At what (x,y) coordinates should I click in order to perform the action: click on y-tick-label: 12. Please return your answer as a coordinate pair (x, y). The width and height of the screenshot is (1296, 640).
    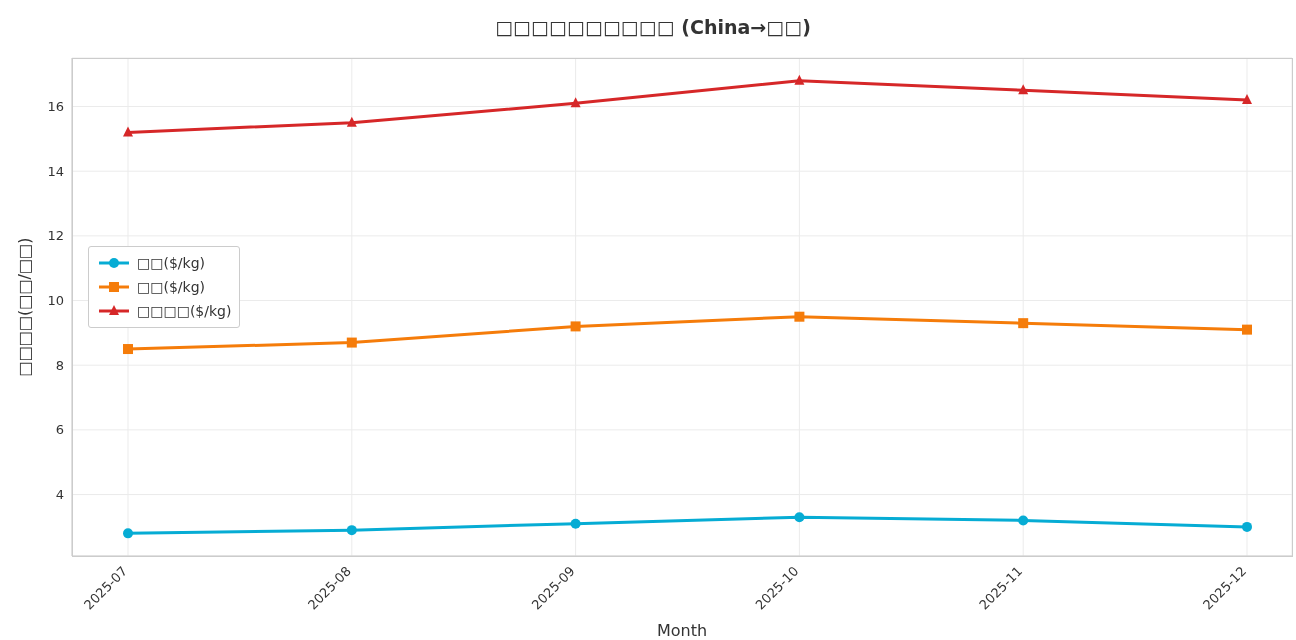
    Looking at the image, I should click on (55, 236).